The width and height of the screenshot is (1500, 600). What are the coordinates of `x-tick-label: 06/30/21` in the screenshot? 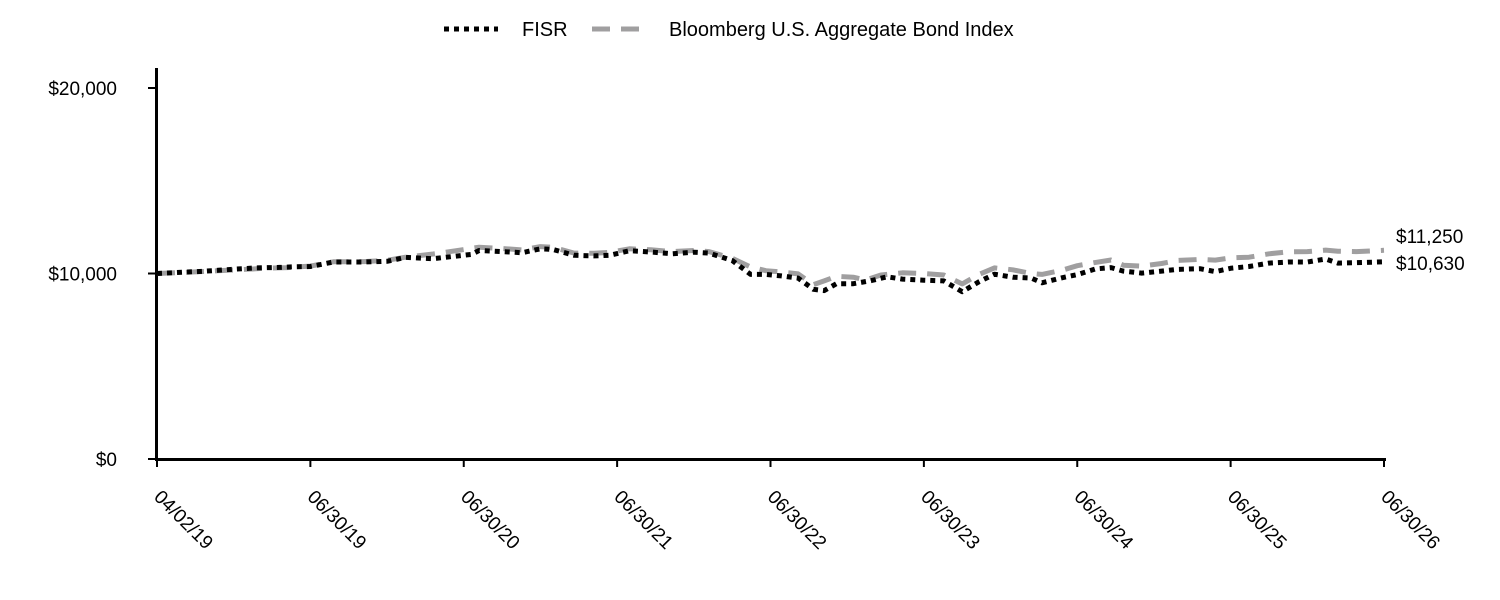 It's located at (643, 520).